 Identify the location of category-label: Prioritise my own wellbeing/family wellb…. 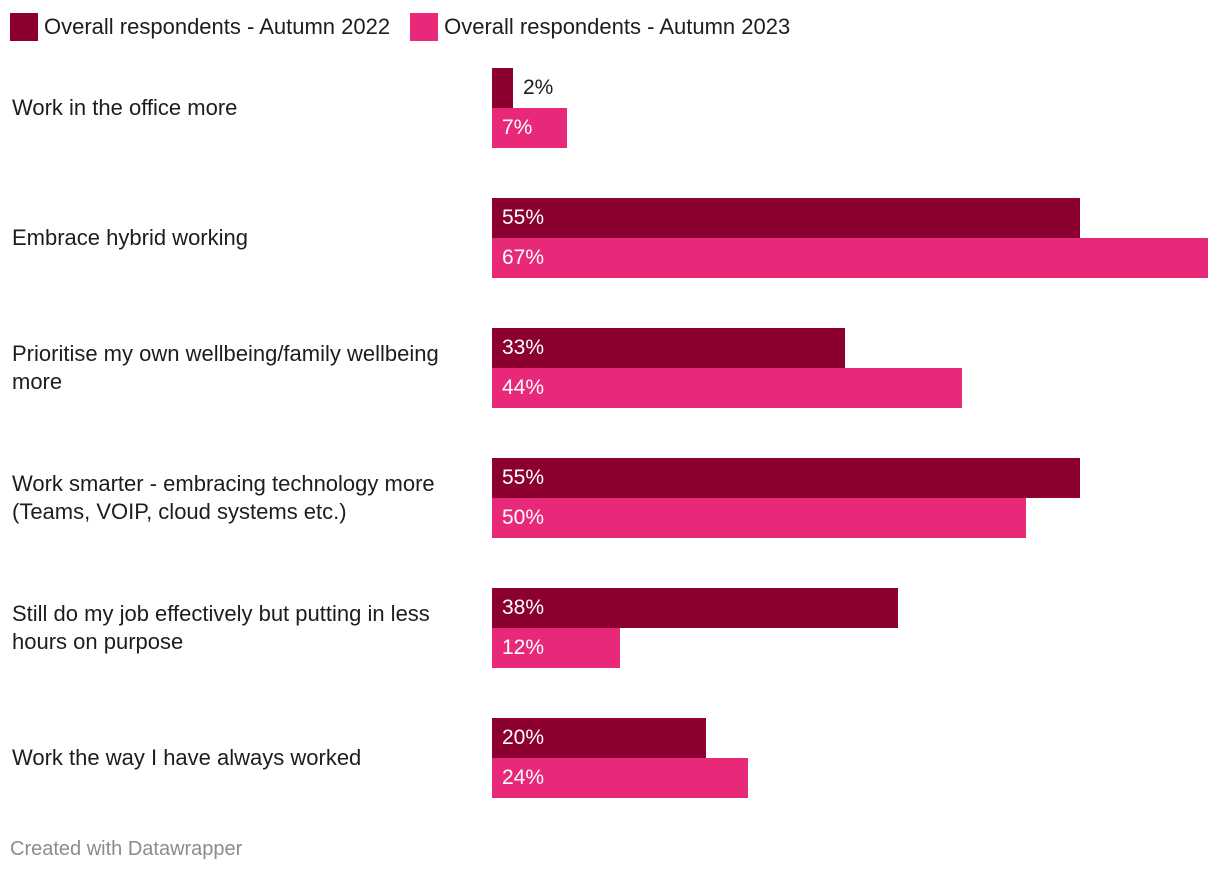
(225, 367).